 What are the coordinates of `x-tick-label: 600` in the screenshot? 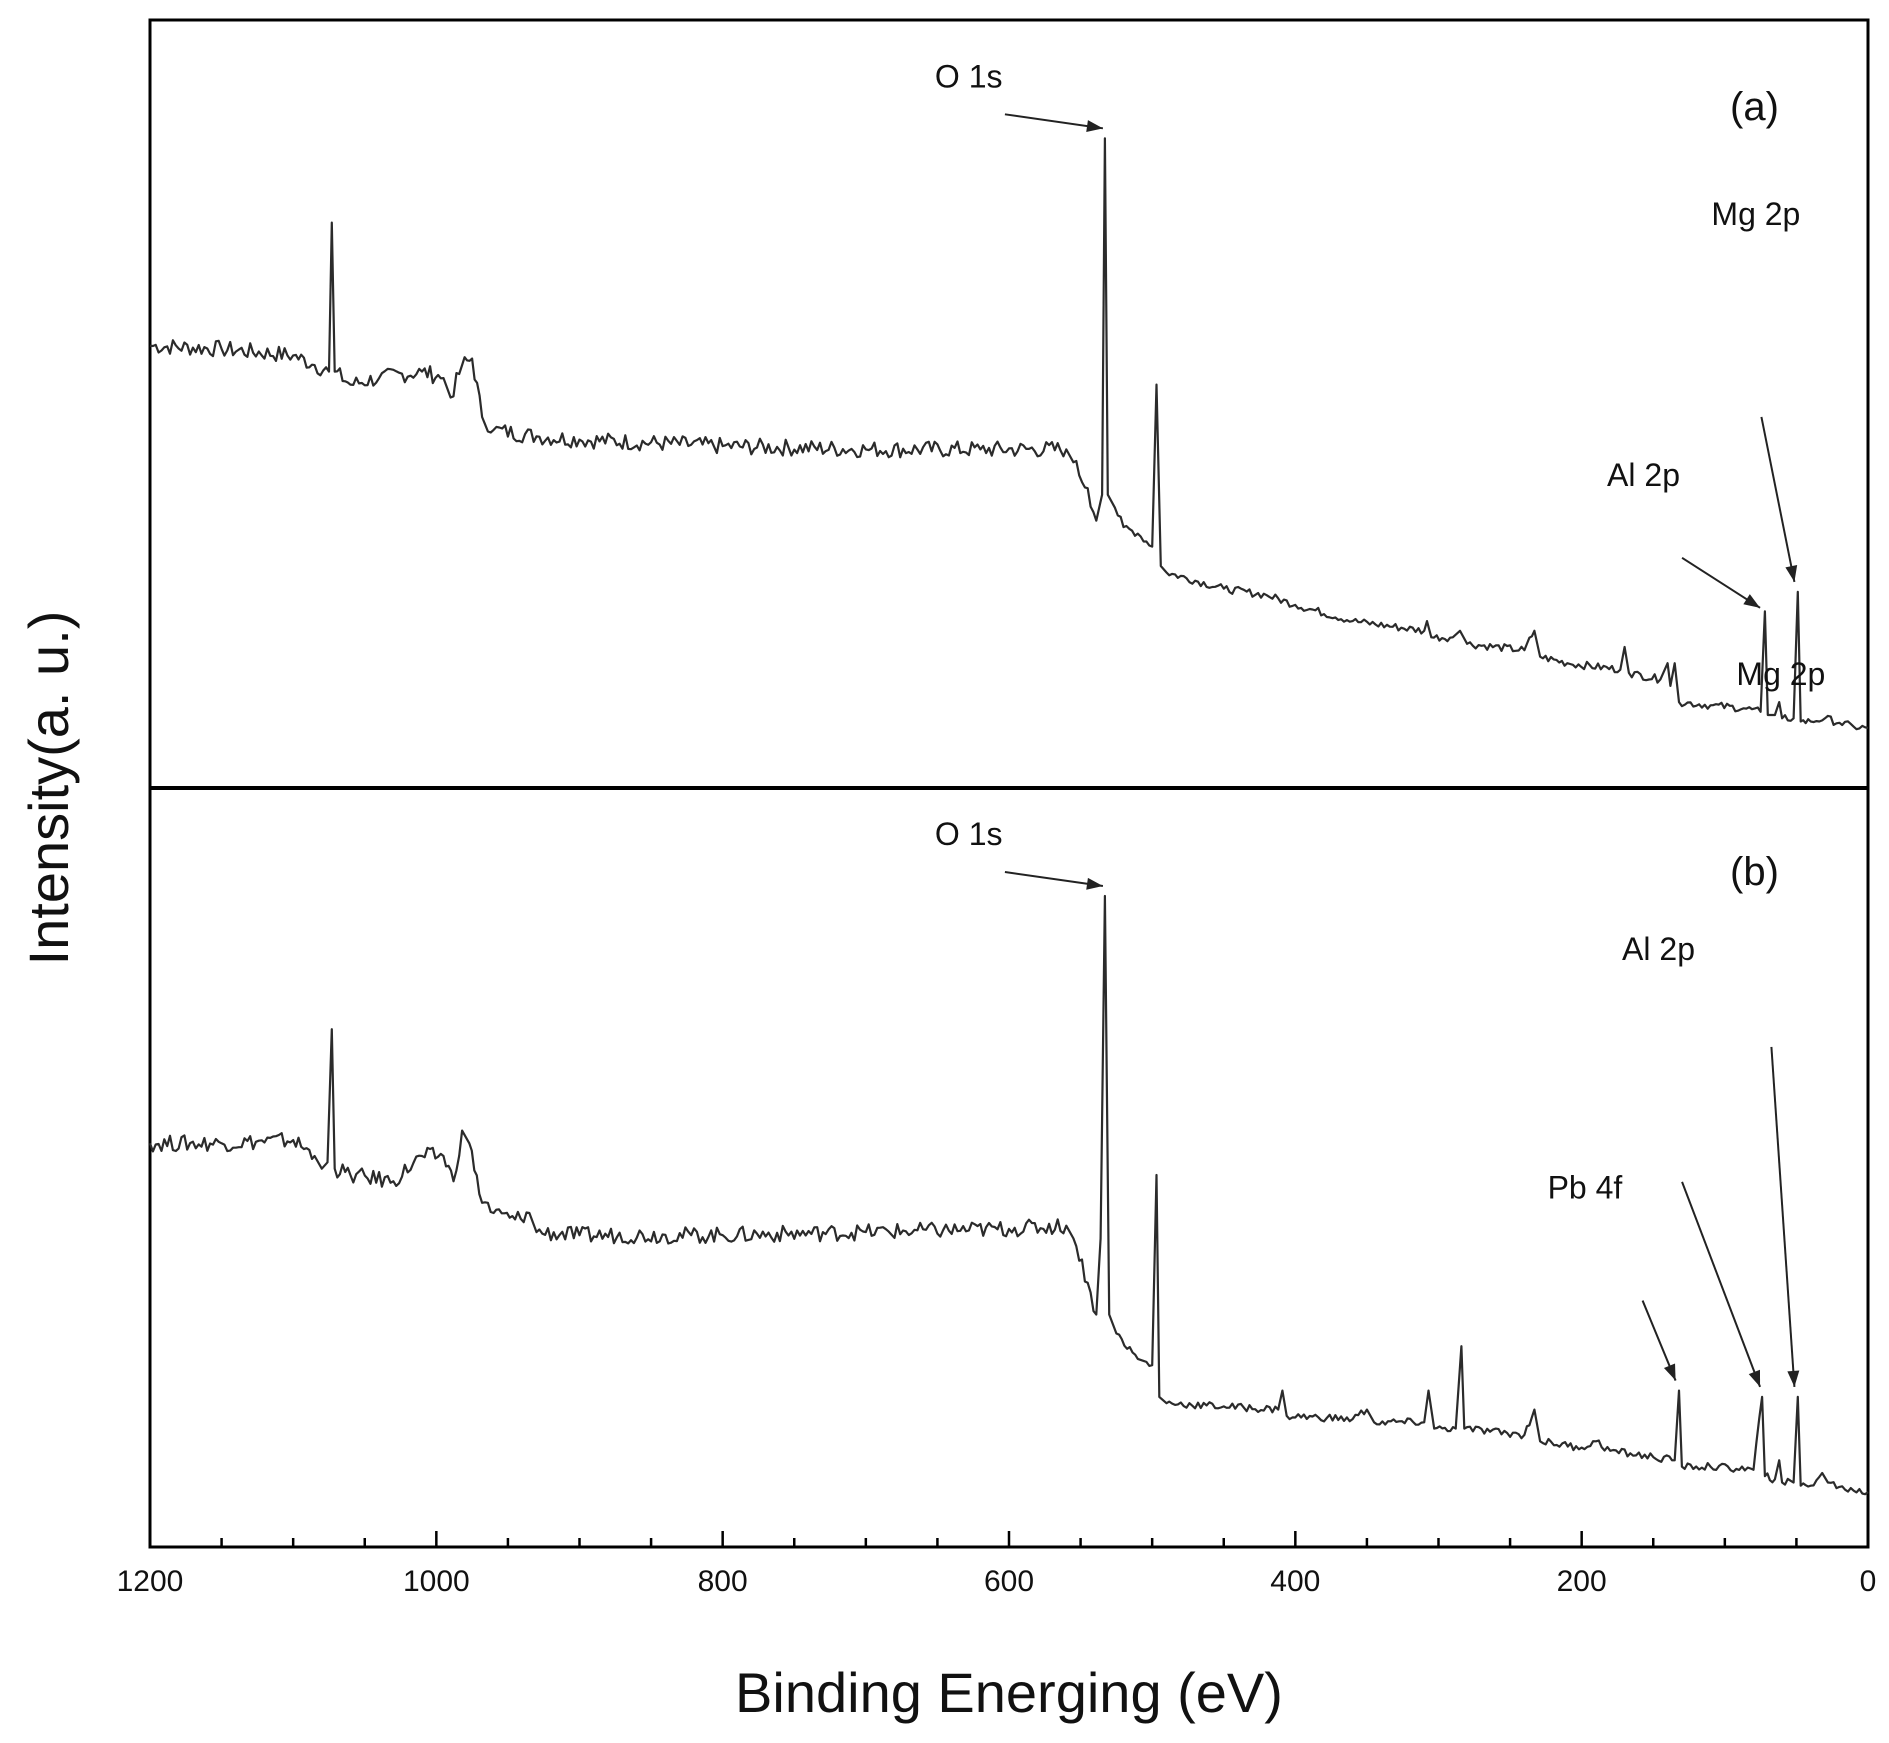 It's located at (1009, 1581).